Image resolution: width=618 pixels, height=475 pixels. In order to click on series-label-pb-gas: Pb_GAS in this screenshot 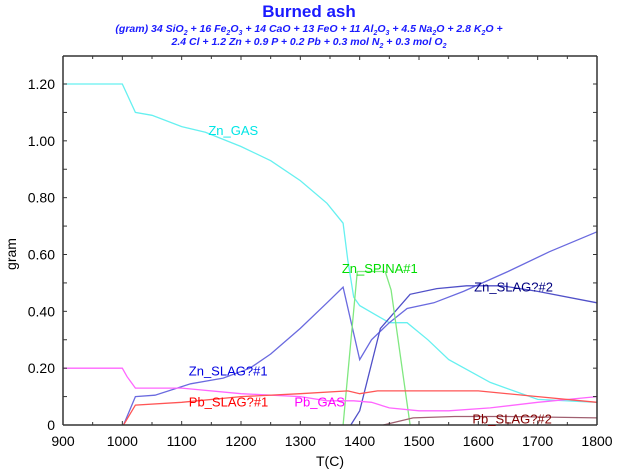, I will do `click(319, 402)`.